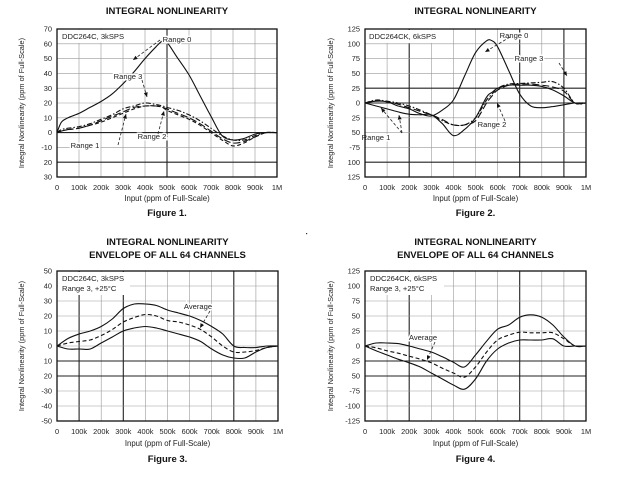  Describe the element at coordinates (529, 58) in the screenshot. I see `series-annotation-label: Range 3` at that location.